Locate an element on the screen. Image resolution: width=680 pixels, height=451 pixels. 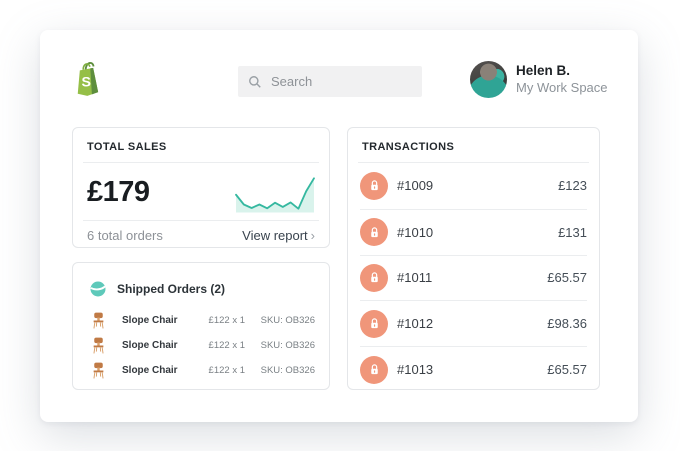
view-report-link: View report › is located at coordinates (278, 235).